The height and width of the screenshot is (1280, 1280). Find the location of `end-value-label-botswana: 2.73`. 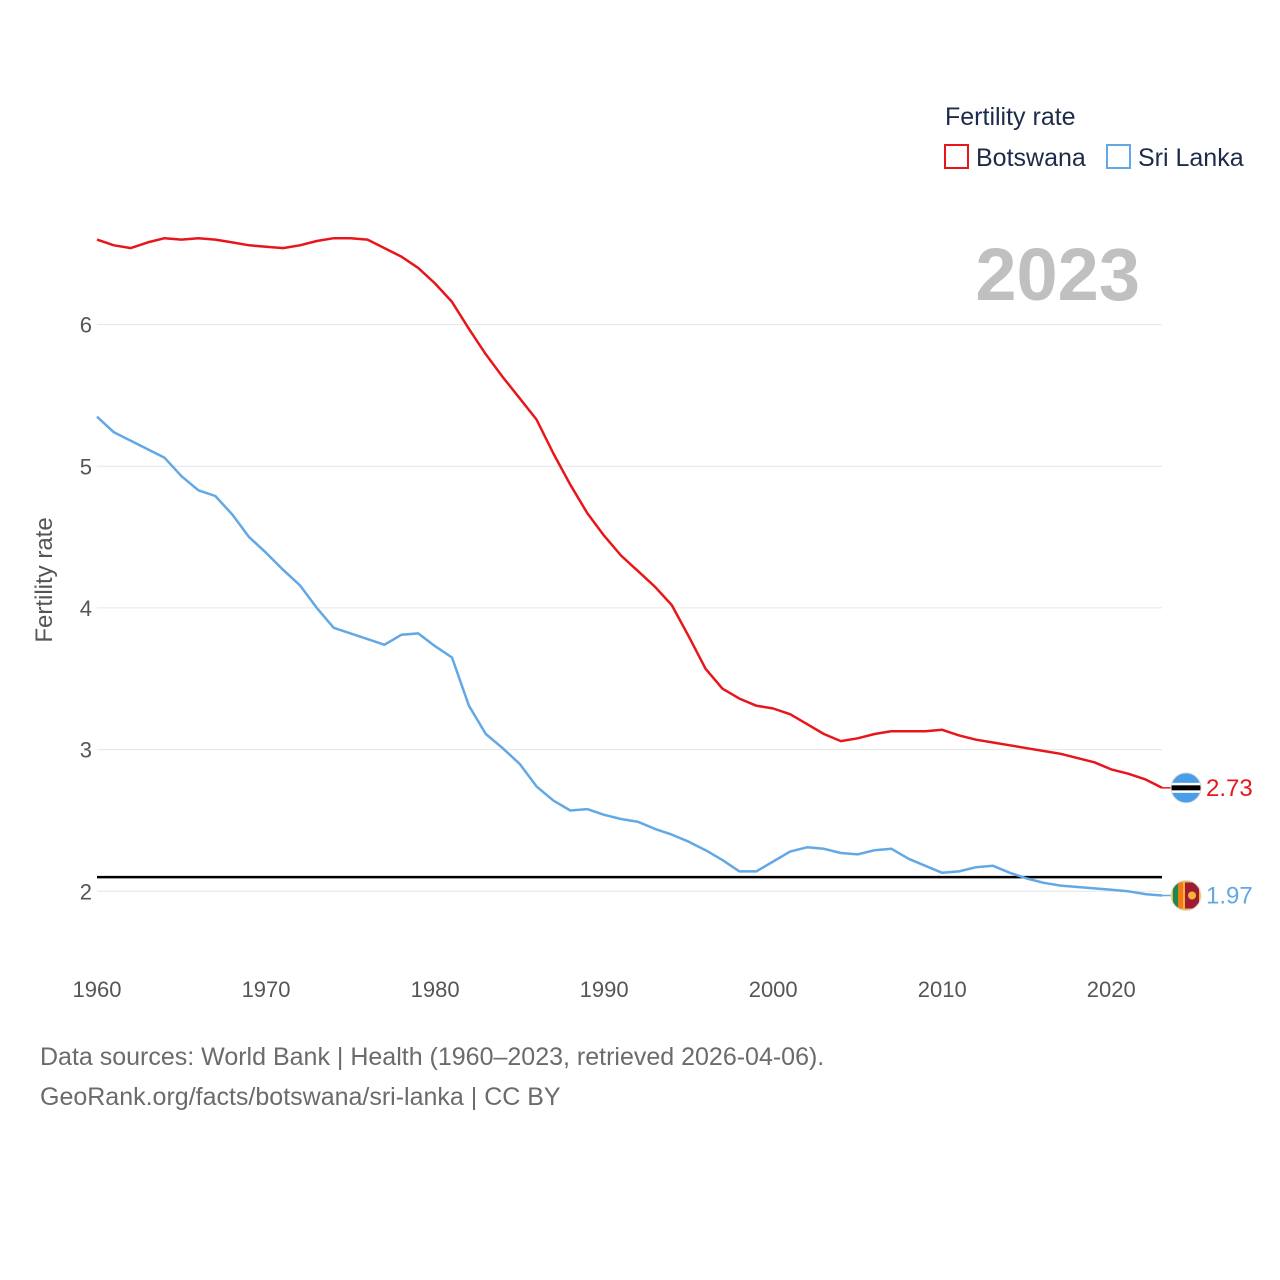

end-value-label-botswana: 2.73 is located at coordinates (1229, 788).